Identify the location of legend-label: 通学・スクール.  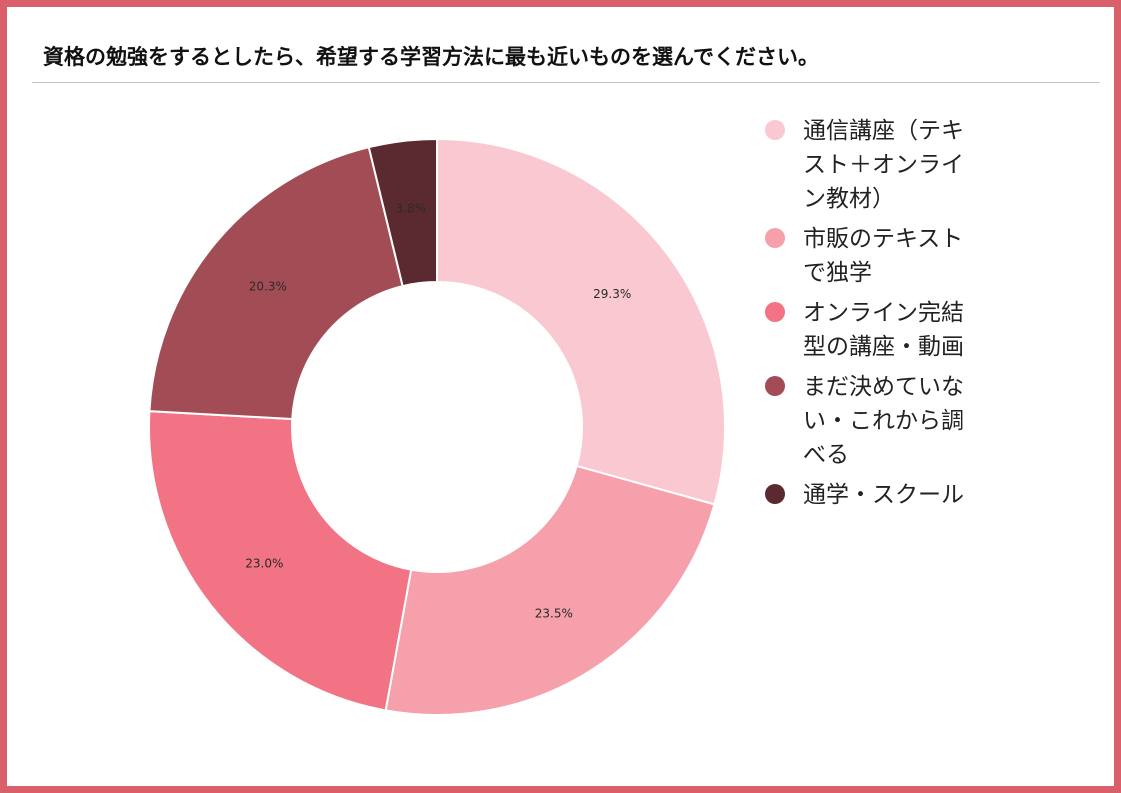
(883, 495).